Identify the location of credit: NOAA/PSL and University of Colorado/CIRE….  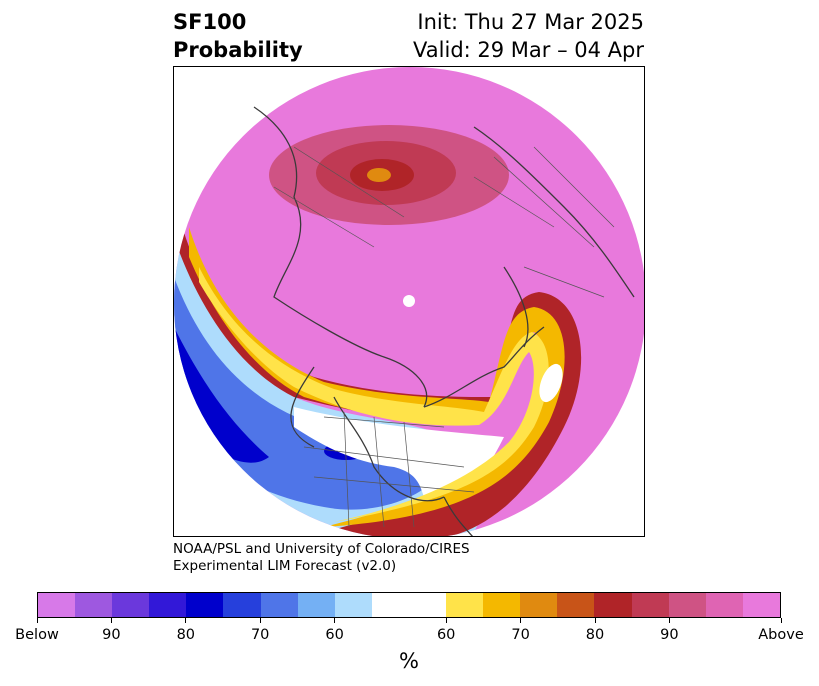
(321, 558).